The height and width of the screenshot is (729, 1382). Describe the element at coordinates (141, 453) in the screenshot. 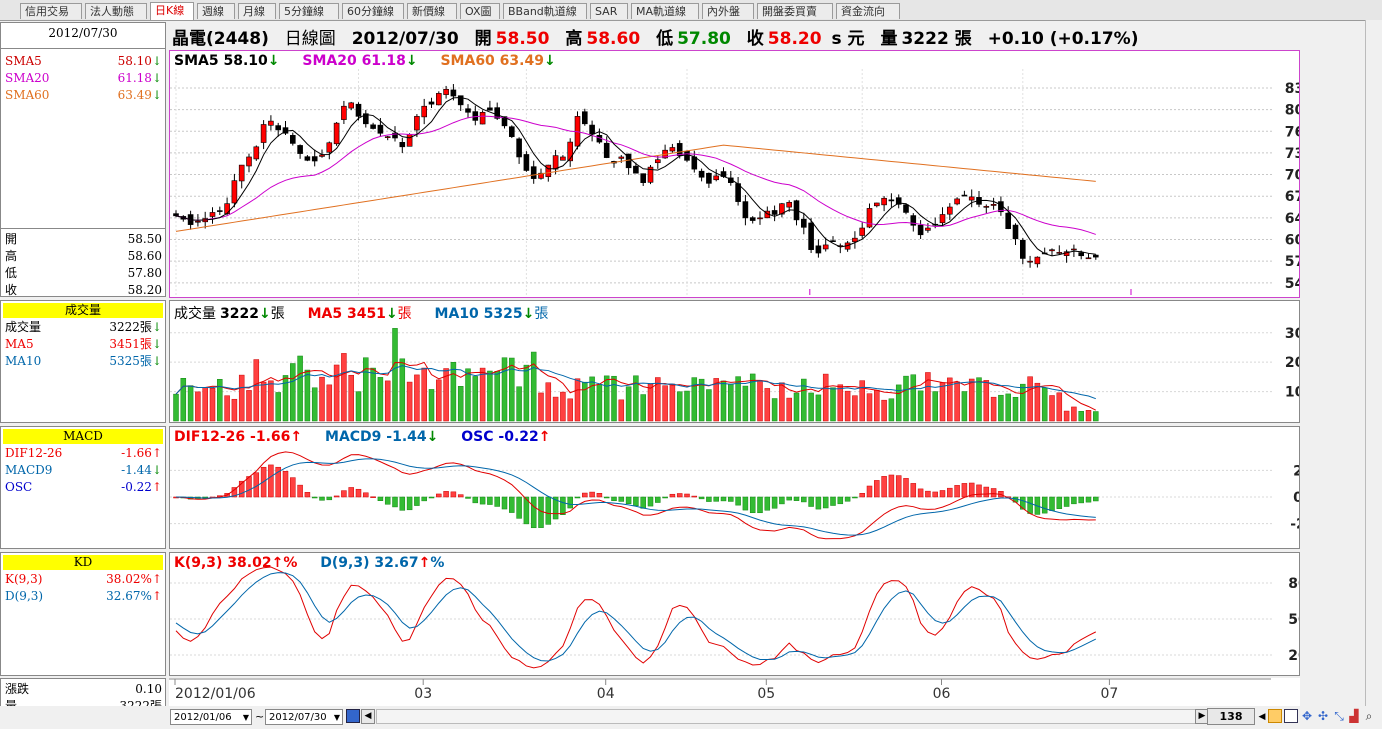

I see `row-value: -1.66↑` at that location.